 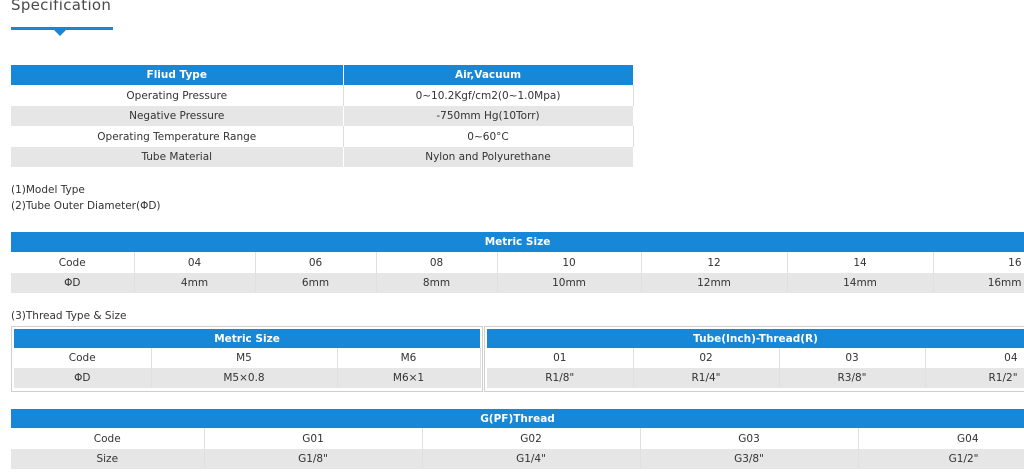 What do you see at coordinates (860, 283) in the screenshot?
I see `table-cell: 14mm` at bounding box center [860, 283].